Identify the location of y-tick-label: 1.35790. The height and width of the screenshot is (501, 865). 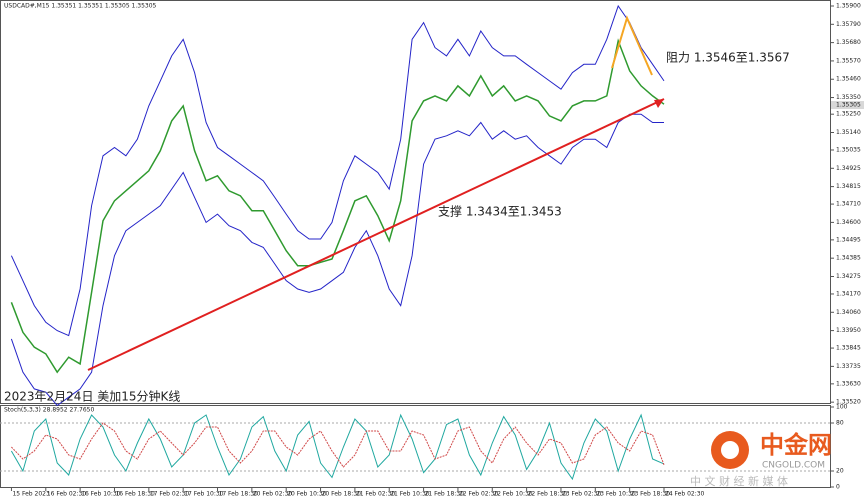
(848, 24).